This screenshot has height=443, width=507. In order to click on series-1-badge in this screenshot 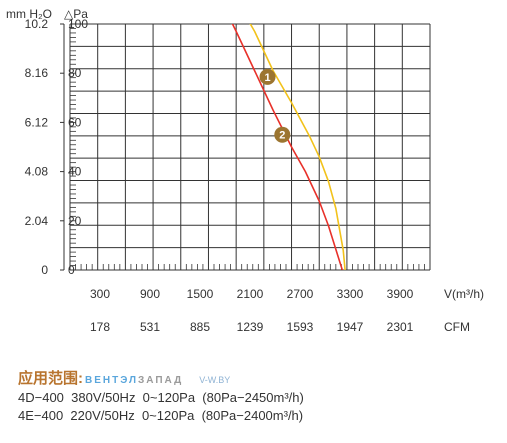, I will do `click(267, 76)`.